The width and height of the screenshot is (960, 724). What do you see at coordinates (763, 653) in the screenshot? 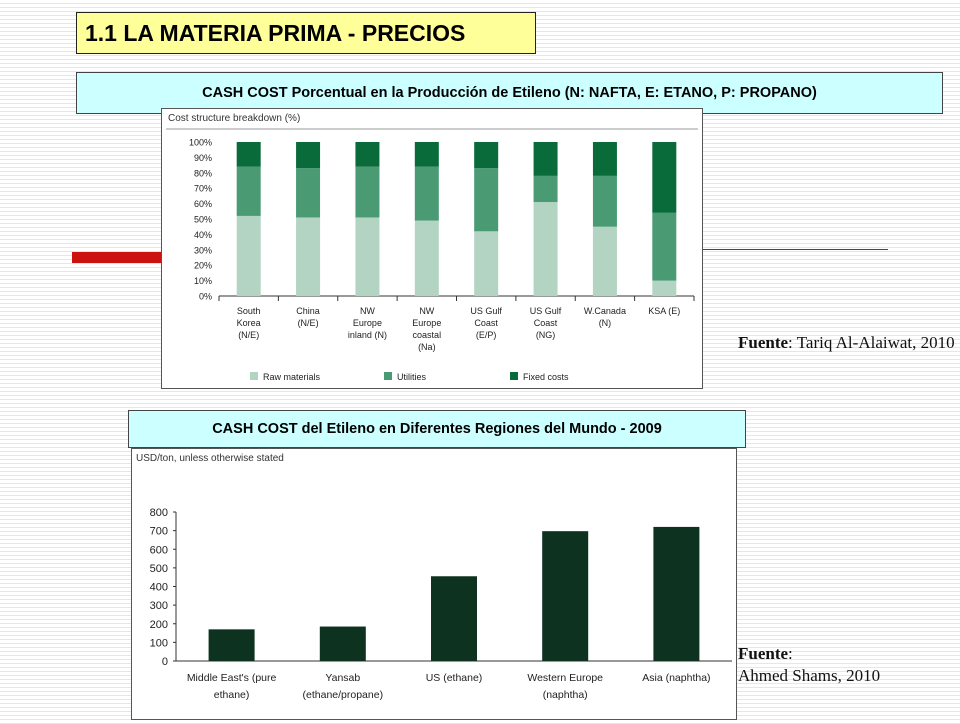
I see `source-2-label: Fuente` at bounding box center [763, 653].